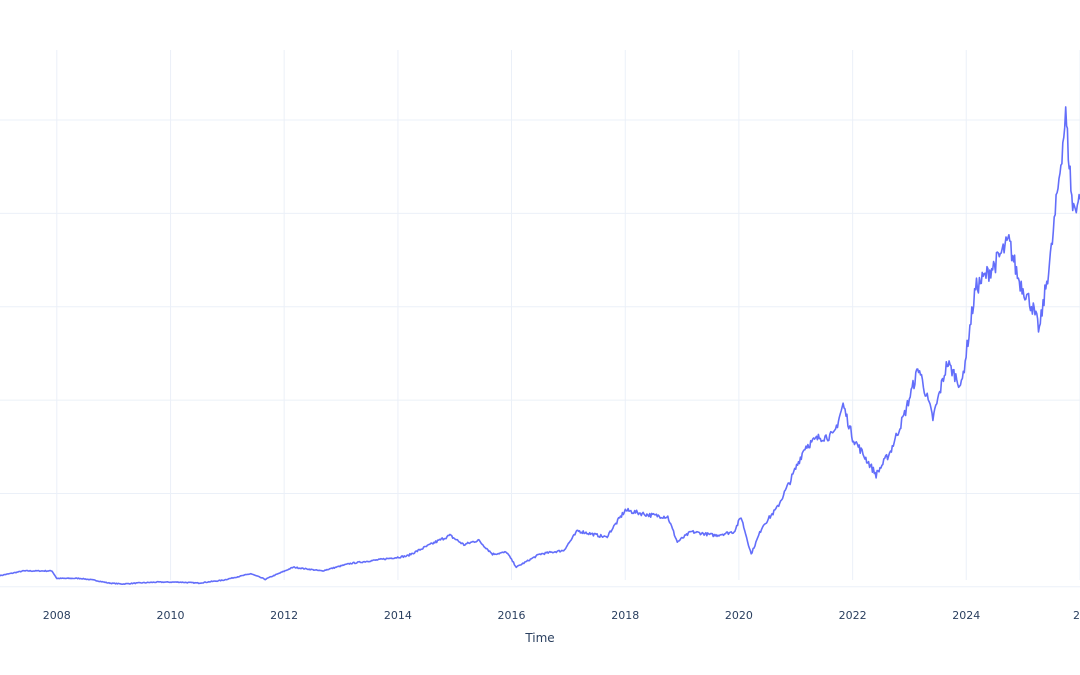 The width and height of the screenshot is (1080, 675). What do you see at coordinates (57, 615) in the screenshot?
I see `x-tick-label: 2008` at bounding box center [57, 615].